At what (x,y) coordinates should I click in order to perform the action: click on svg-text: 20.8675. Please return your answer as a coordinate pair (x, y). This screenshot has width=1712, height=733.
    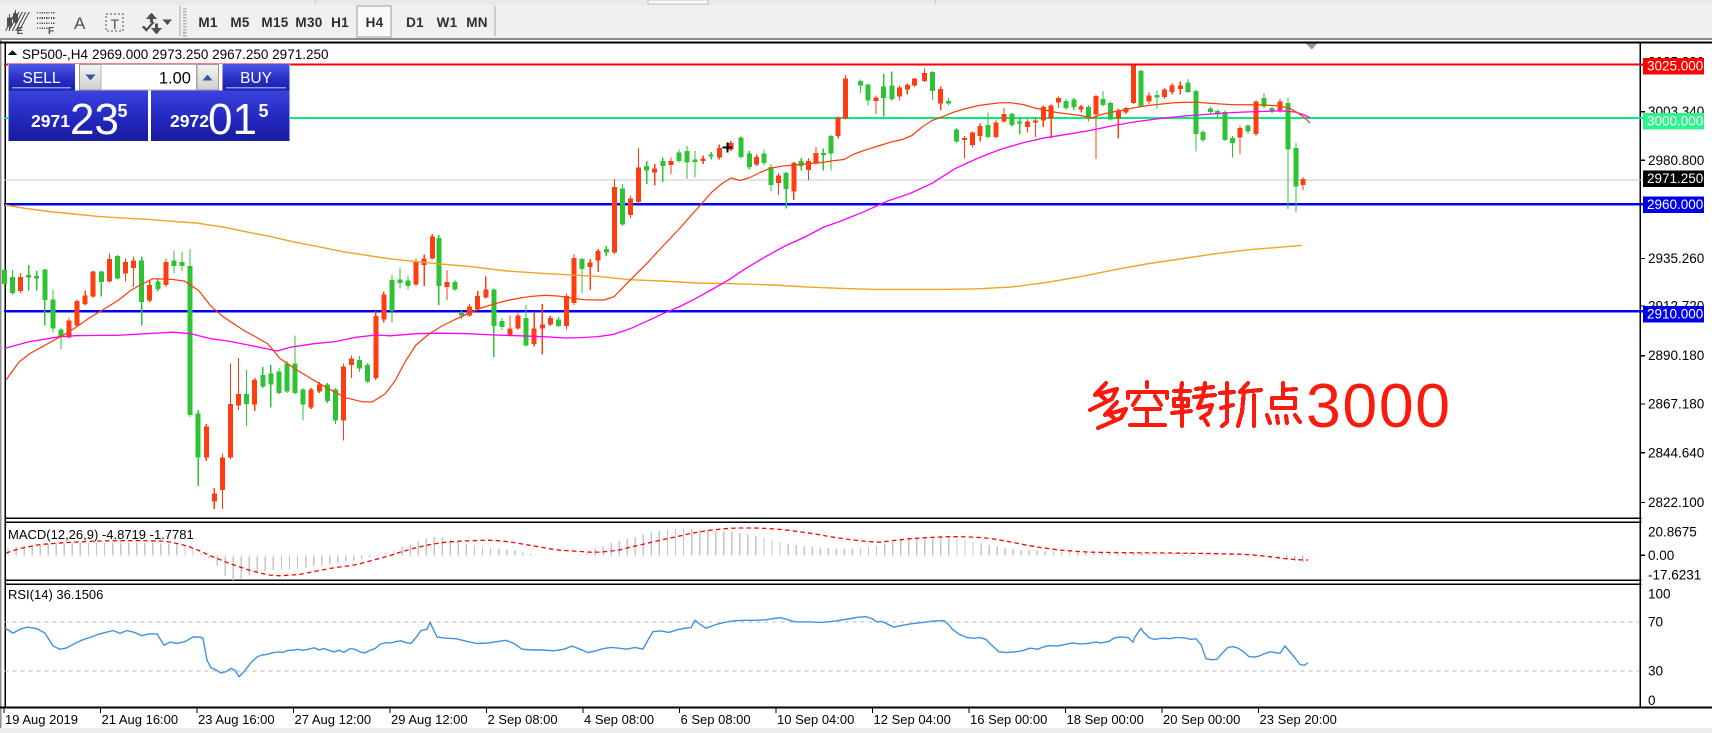
    Looking at the image, I should click on (1672, 531).